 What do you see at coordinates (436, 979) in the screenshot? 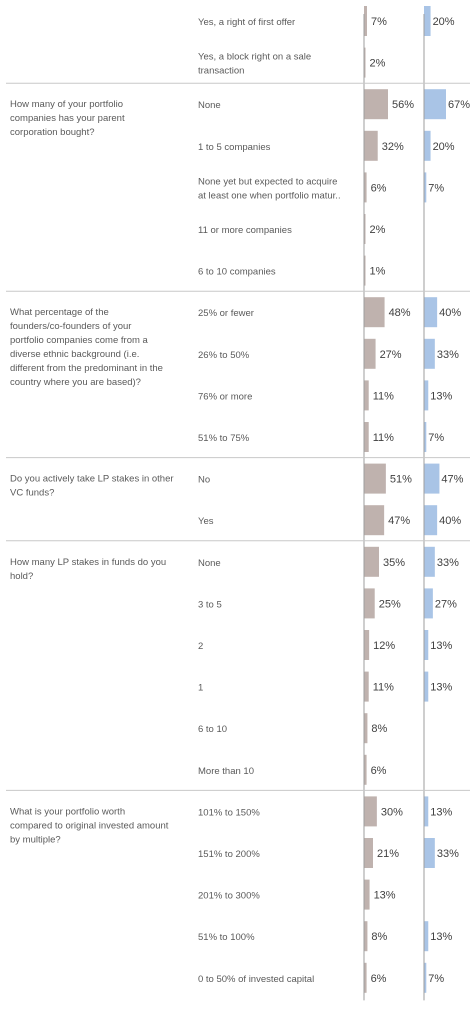
I see `series2-value-label: 7%` at bounding box center [436, 979].